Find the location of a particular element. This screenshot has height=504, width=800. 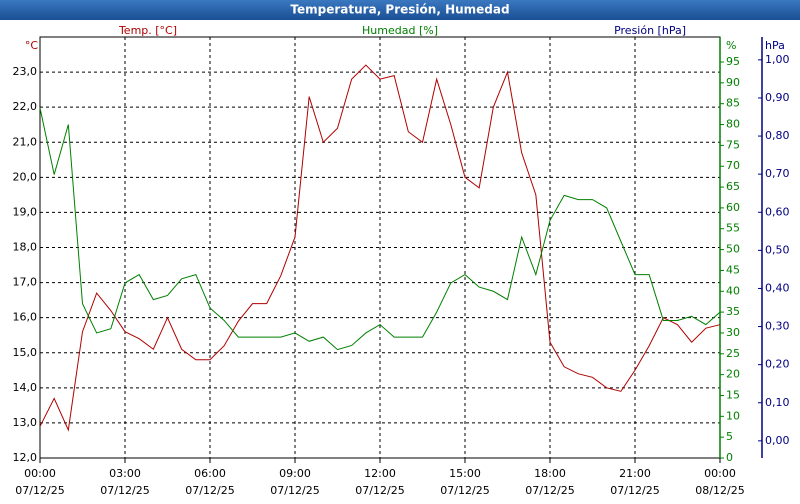

x-tick-label: 21:00 is located at coordinates (635, 473).